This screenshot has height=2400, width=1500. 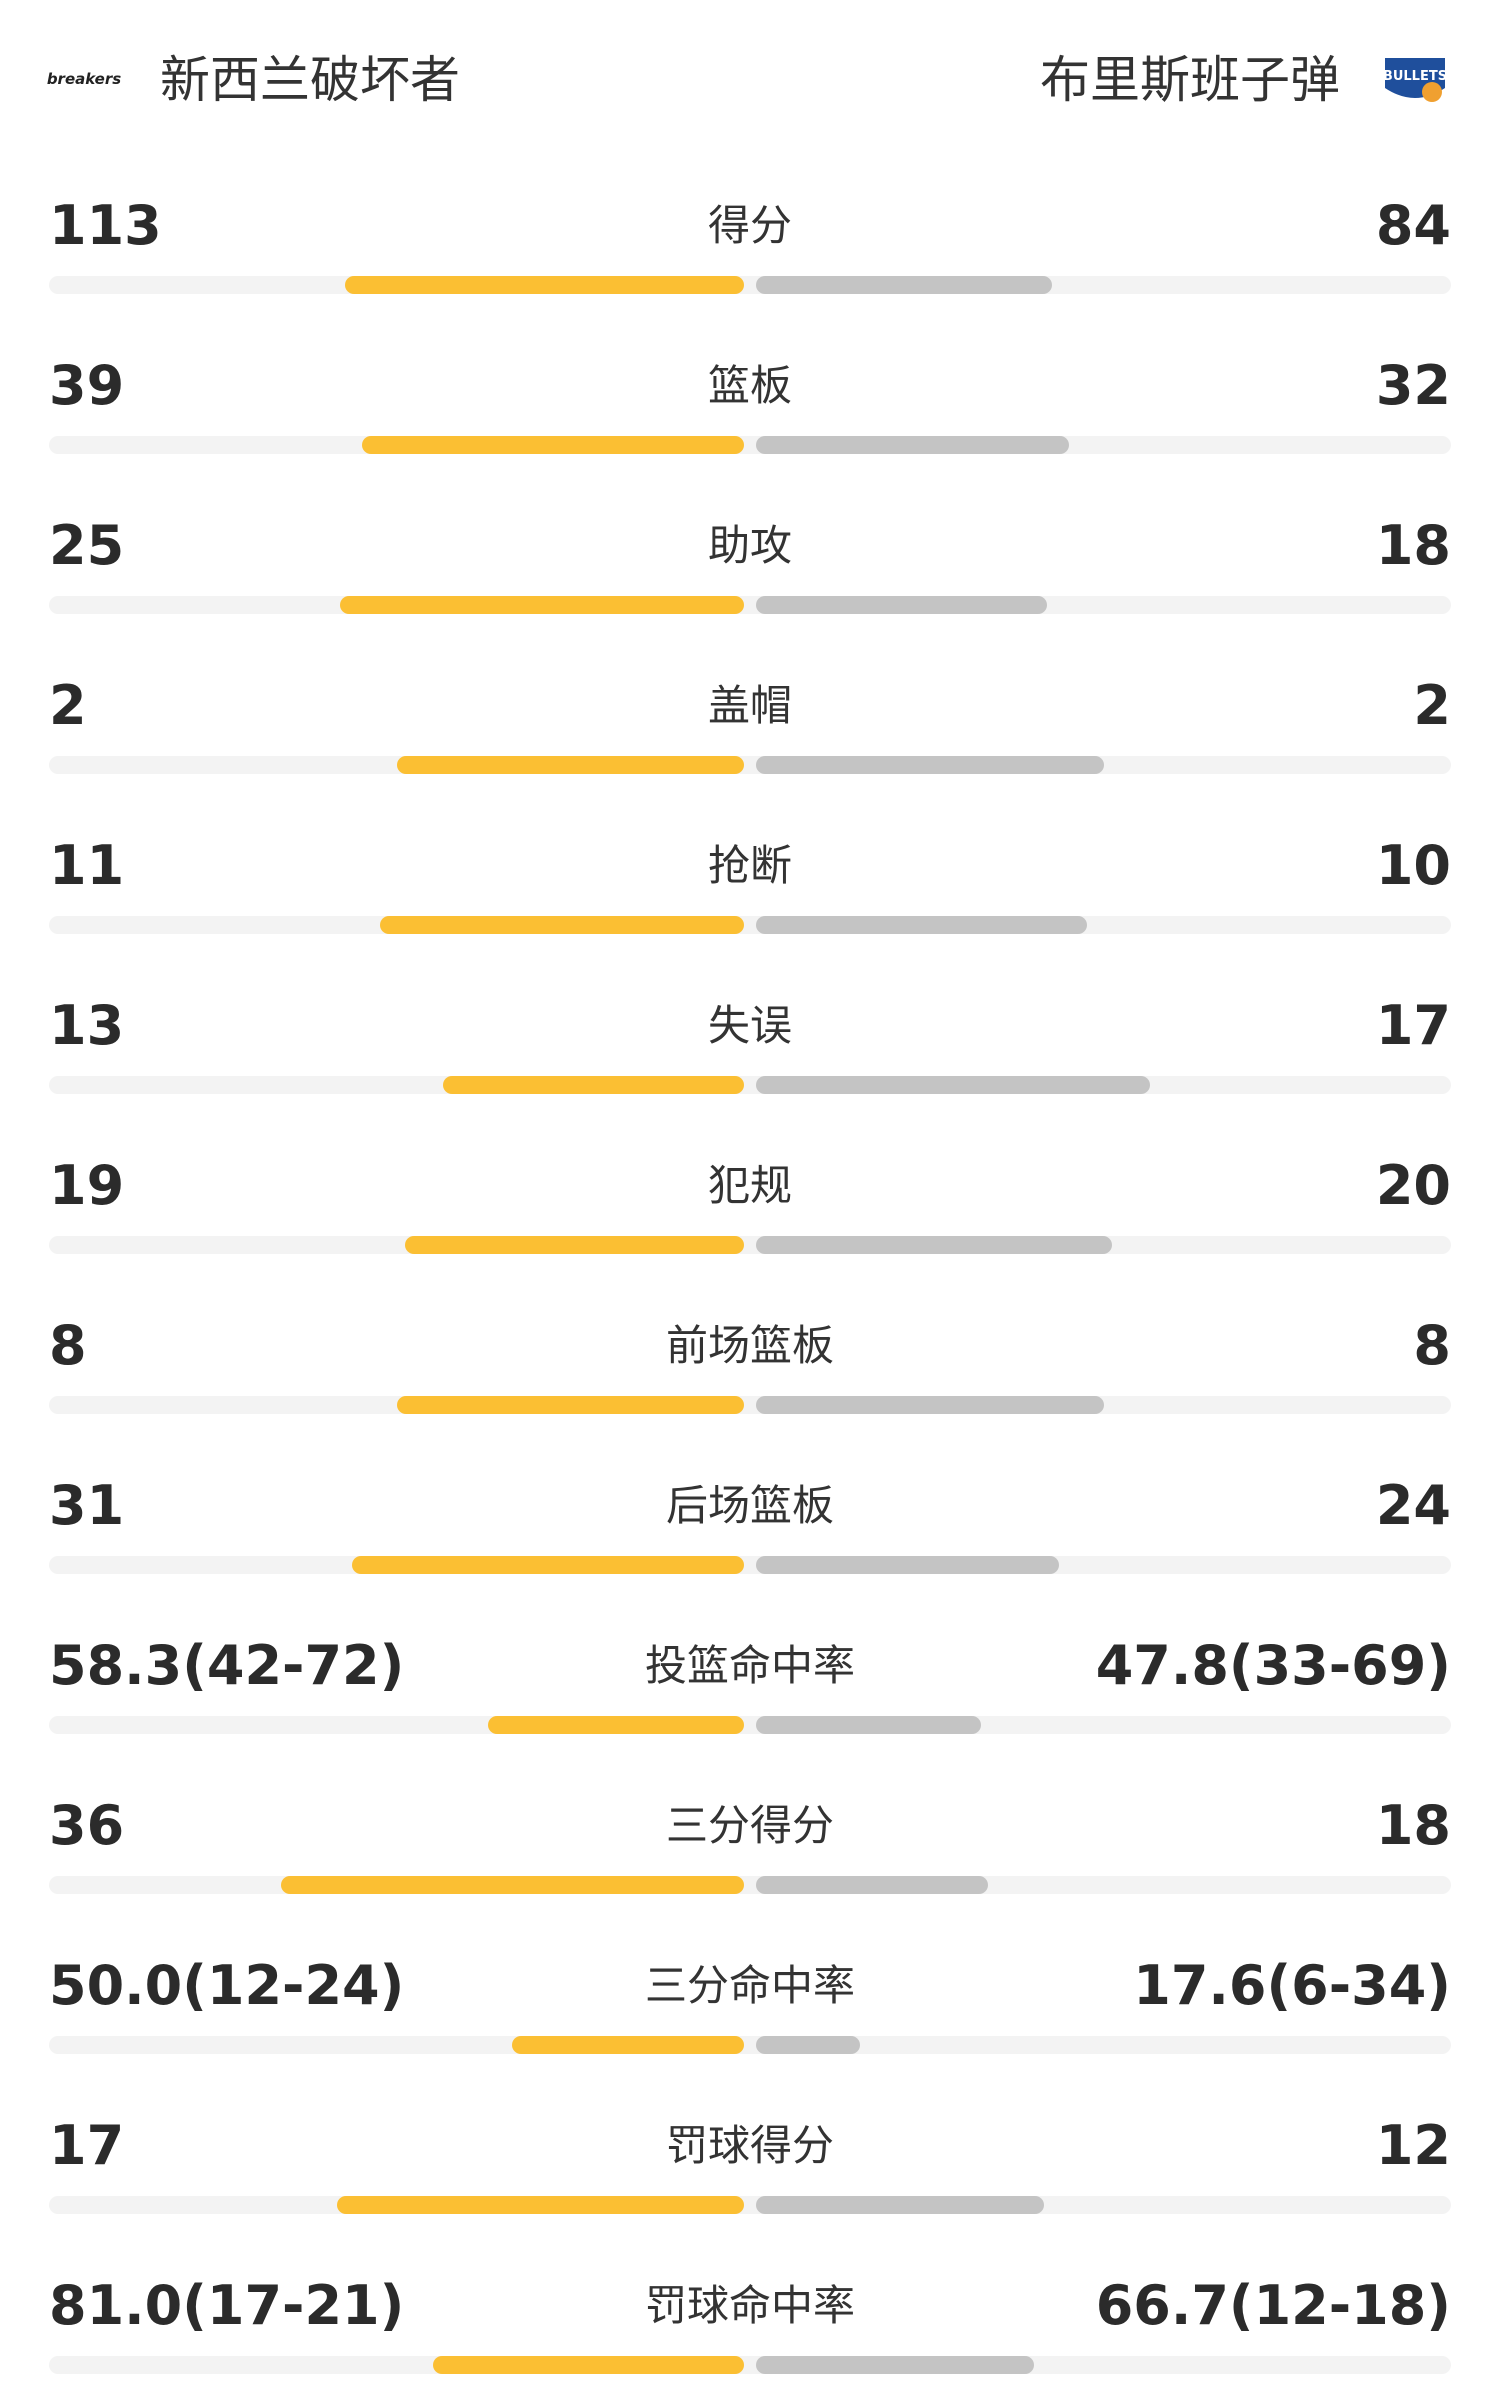 I want to click on home-value: 19, so click(x=87, y=1185).